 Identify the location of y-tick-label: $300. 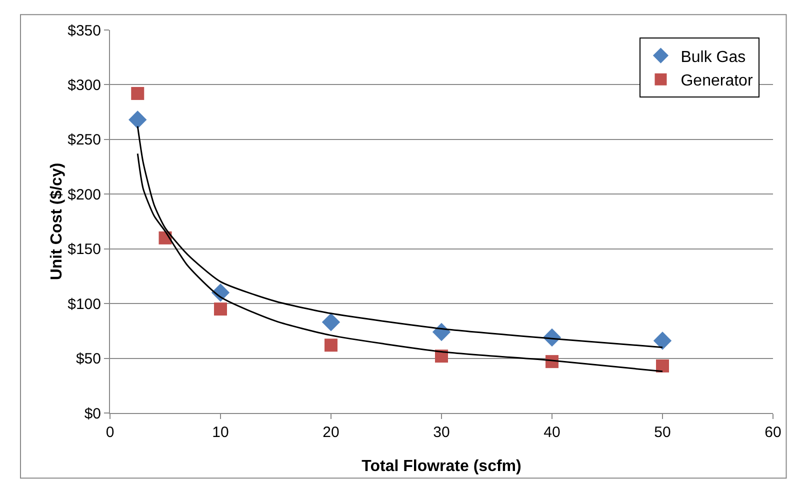
(84, 85).